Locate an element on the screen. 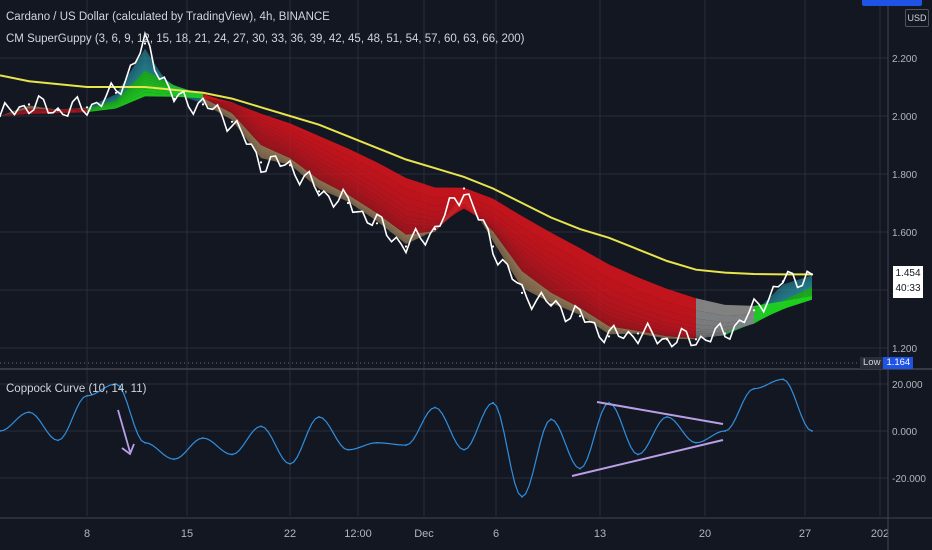  triangle-upper-line is located at coordinates (660, 413).